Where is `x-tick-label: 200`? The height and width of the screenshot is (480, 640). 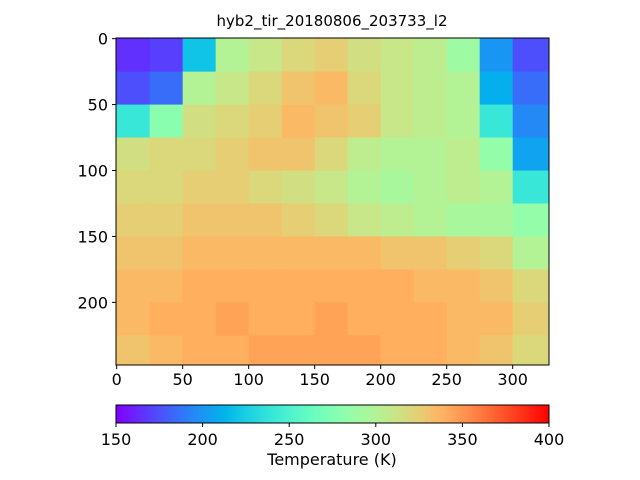
x-tick-label: 200 is located at coordinates (380, 379).